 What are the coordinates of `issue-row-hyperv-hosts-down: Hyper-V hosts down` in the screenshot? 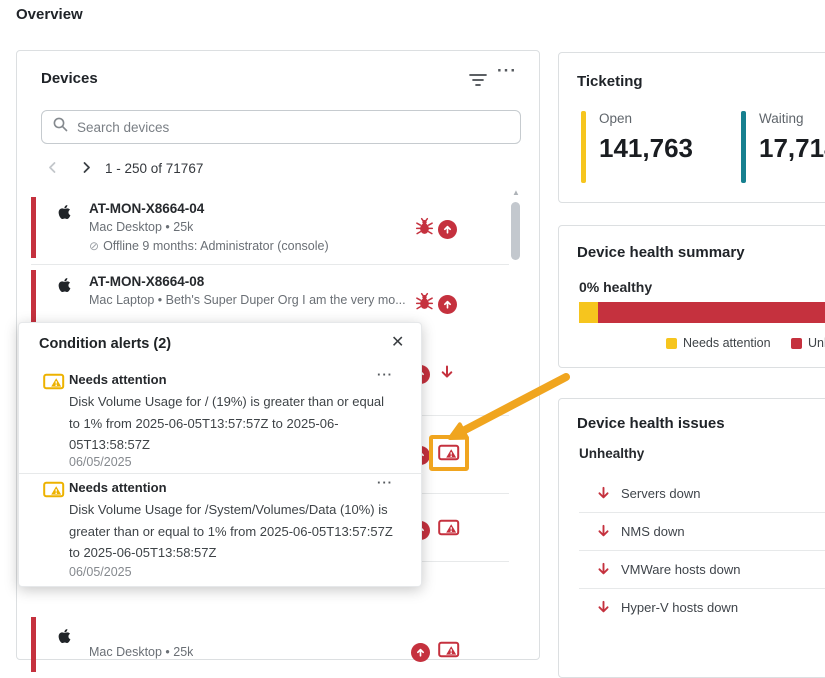 It's located at (692, 608).